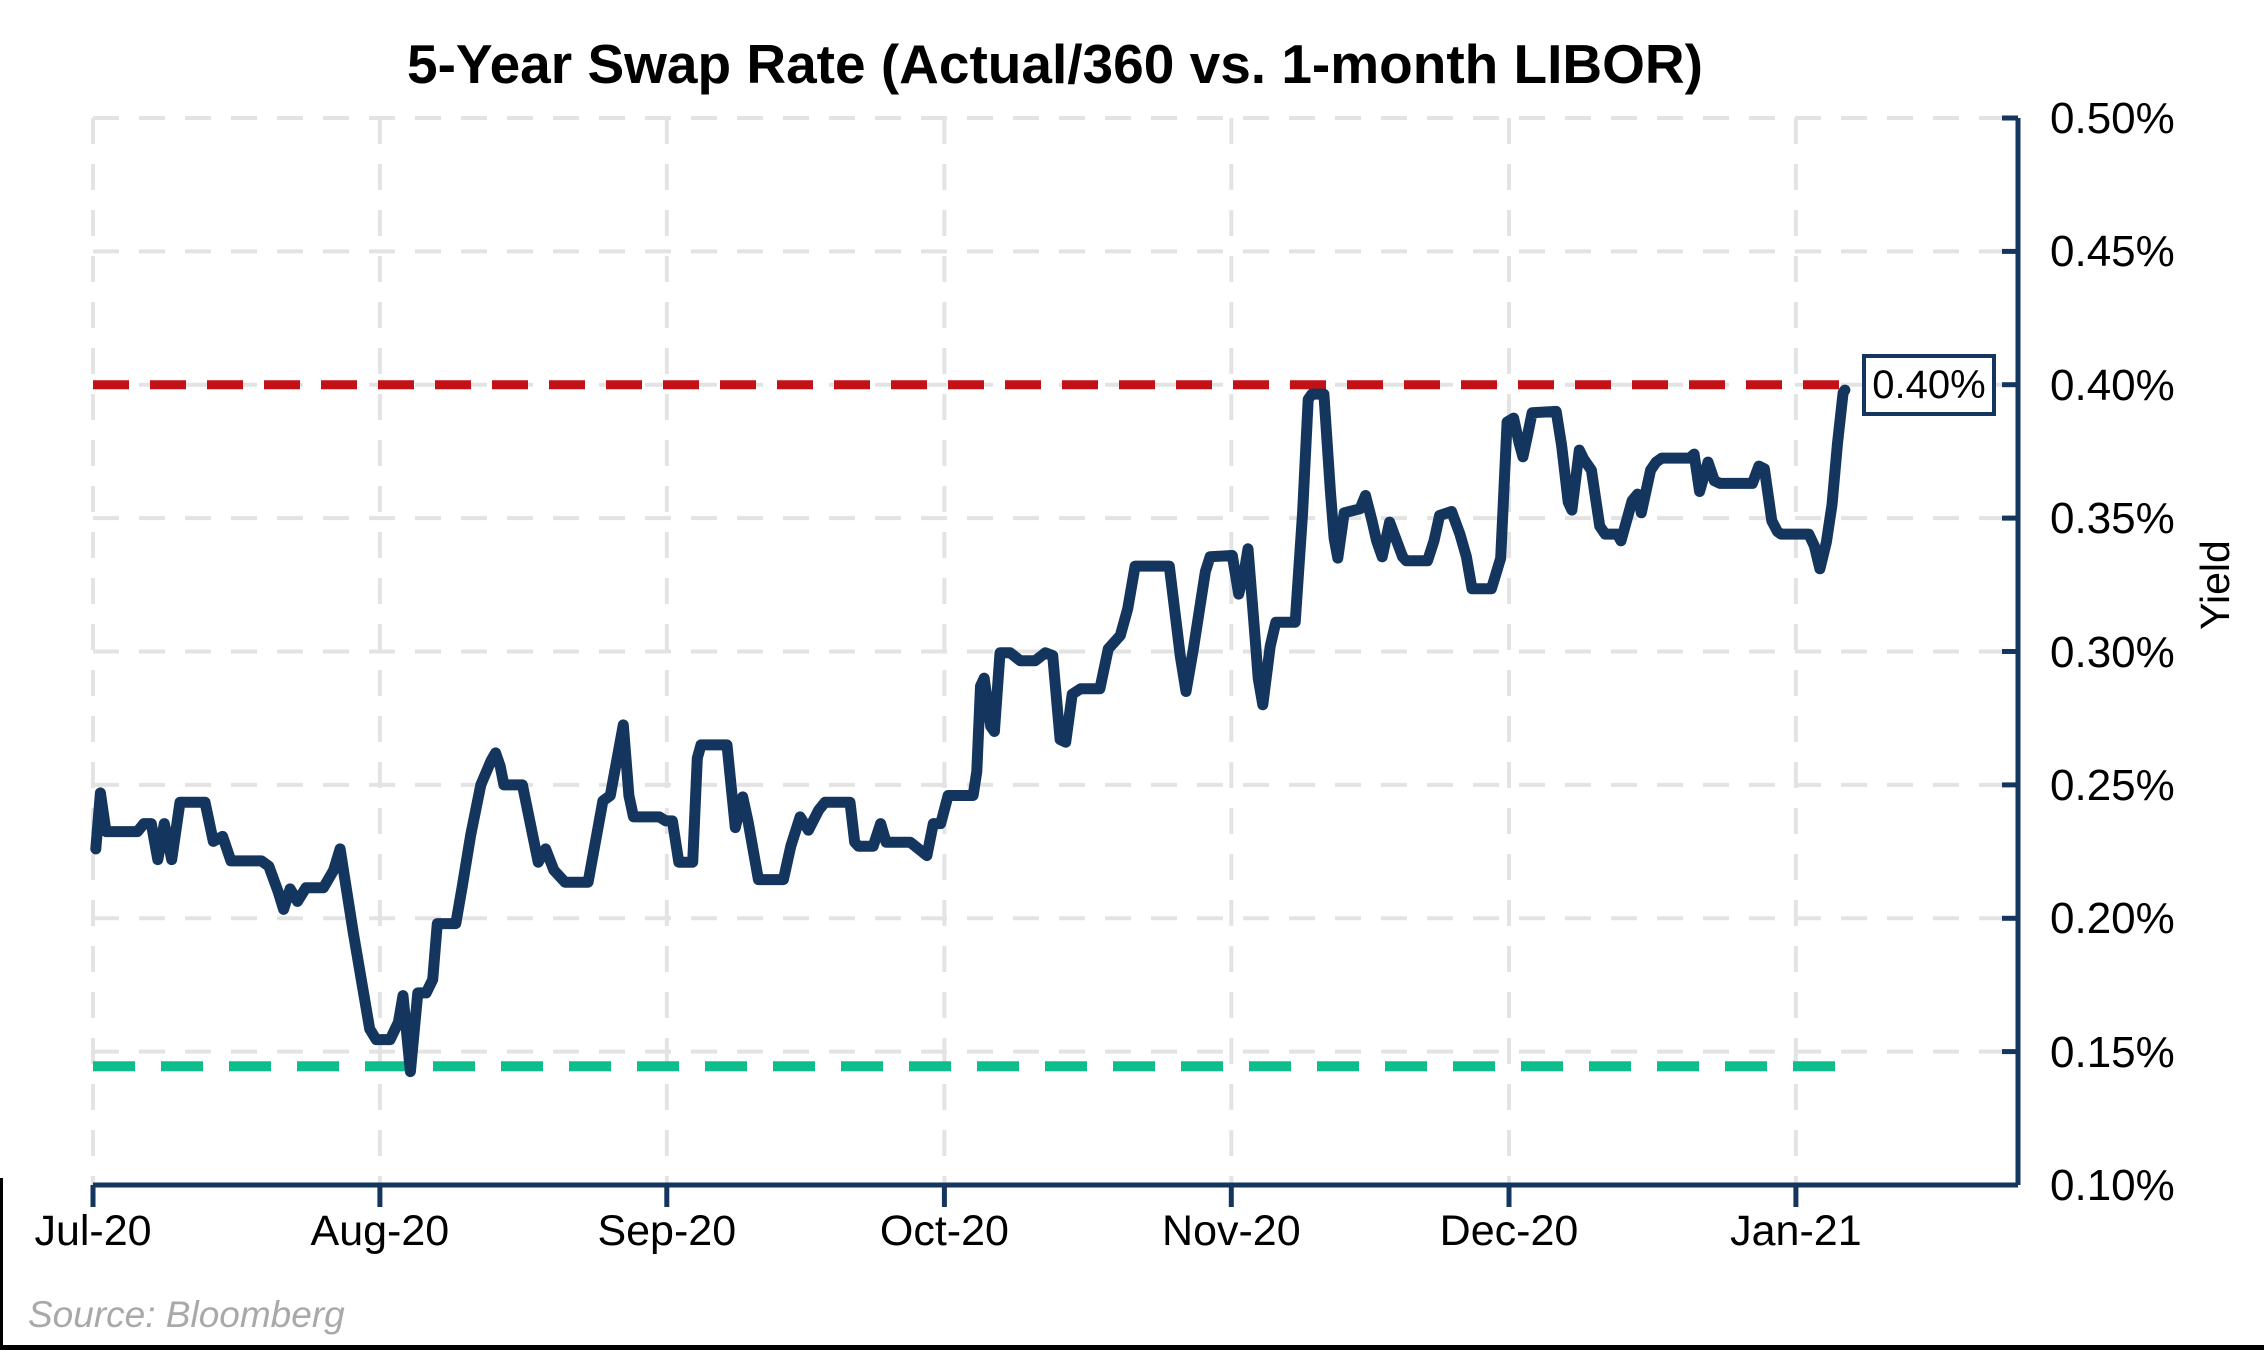 The image size is (2264, 1350). I want to click on x-axis-tick-label: Oct-20, so click(944, 1231).